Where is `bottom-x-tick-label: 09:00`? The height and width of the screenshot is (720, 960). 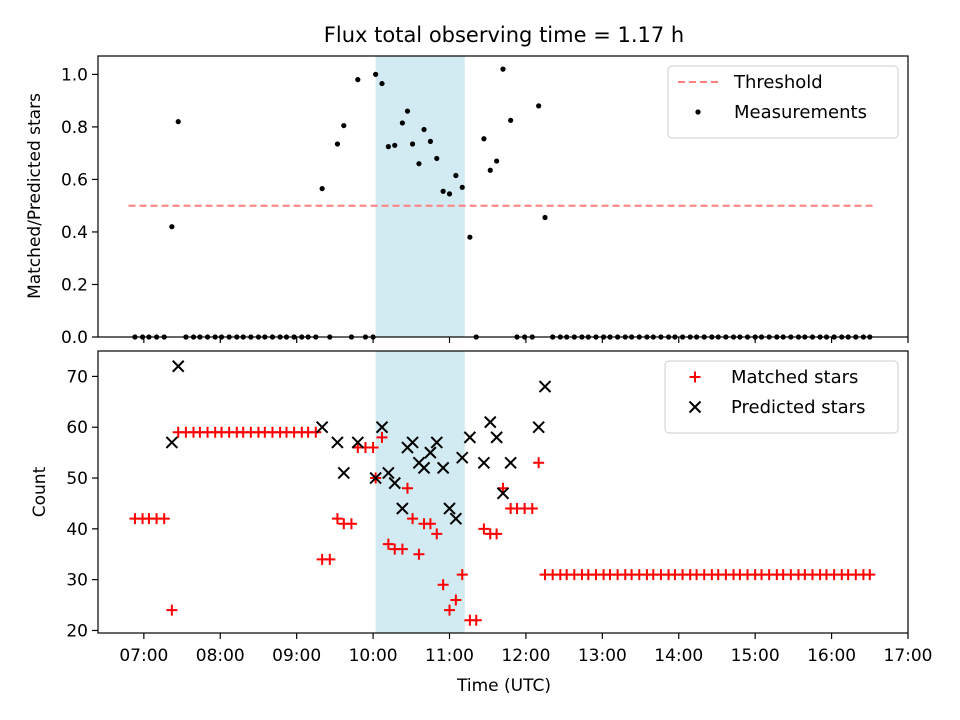 bottom-x-tick-label: 09:00 is located at coordinates (296, 656).